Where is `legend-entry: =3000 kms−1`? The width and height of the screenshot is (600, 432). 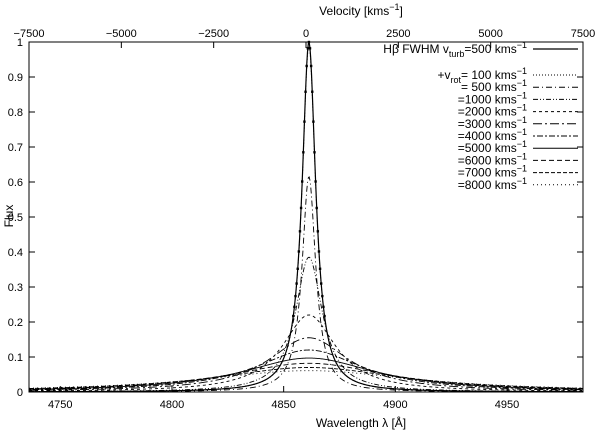
legend-entry: =3000 kms−1 is located at coordinates (492, 123).